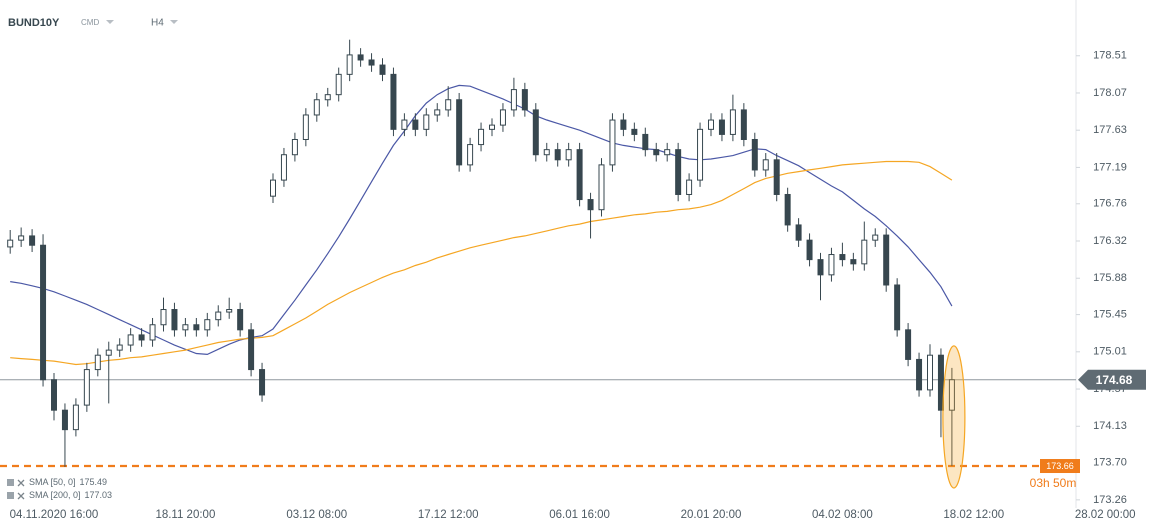 Image resolution: width=1151 pixels, height=529 pixels. What do you see at coordinates (579, 515) in the screenshot?
I see `x-tick-label: 06.01 16:00` at bounding box center [579, 515].